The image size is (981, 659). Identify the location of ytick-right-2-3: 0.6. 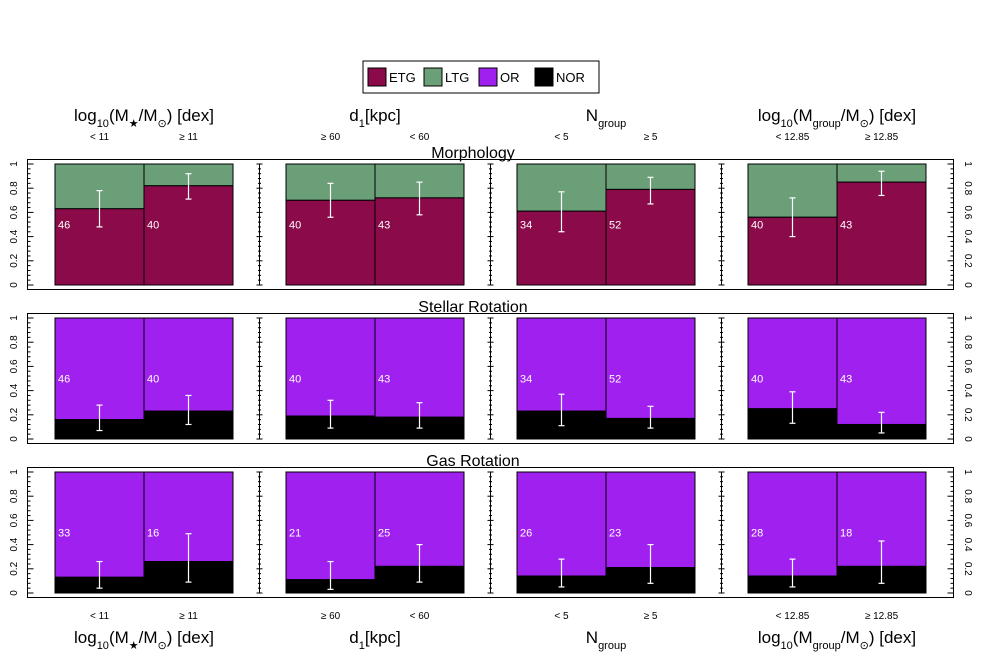
(967, 520).